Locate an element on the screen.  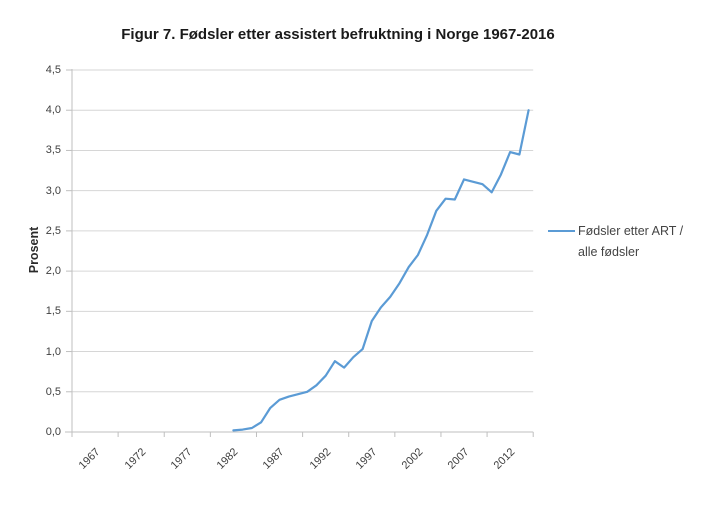
y-tick-label: 2,0 is located at coordinates (53, 271).